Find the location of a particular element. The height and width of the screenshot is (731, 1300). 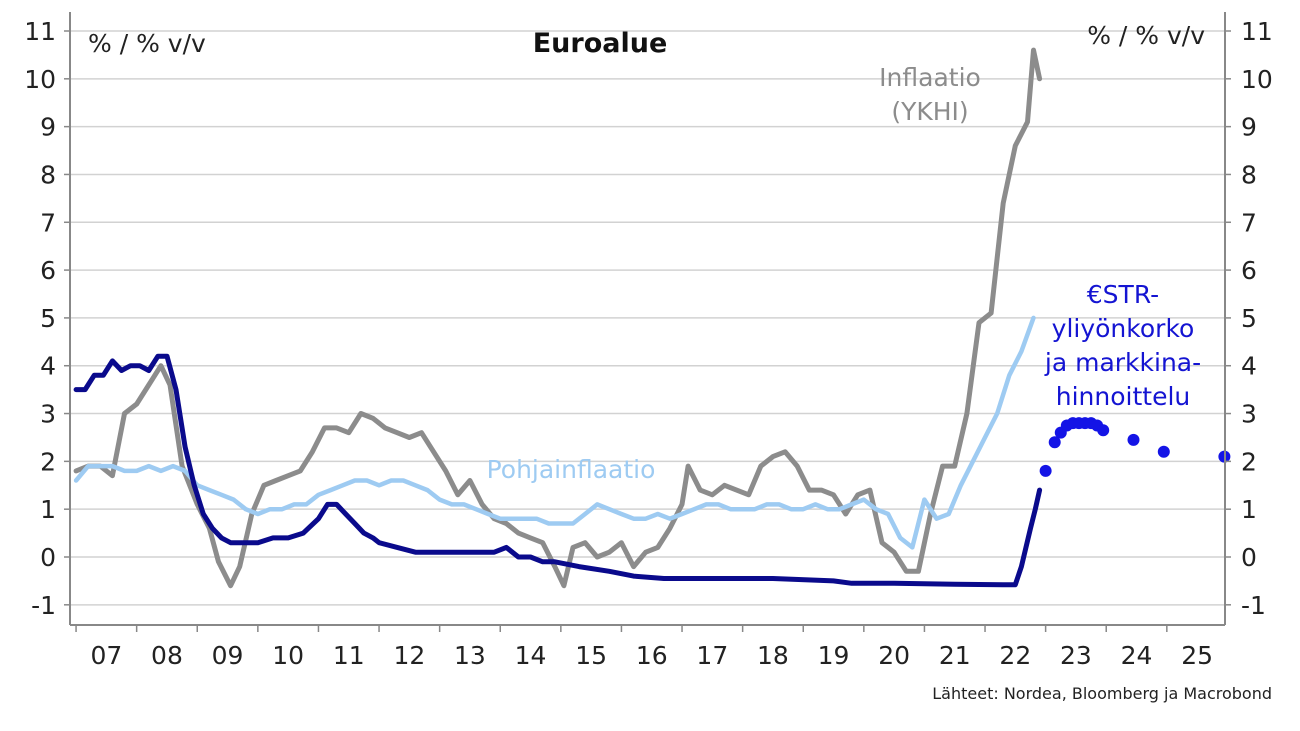

x-tick-label: 18 is located at coordinates (773, 655).